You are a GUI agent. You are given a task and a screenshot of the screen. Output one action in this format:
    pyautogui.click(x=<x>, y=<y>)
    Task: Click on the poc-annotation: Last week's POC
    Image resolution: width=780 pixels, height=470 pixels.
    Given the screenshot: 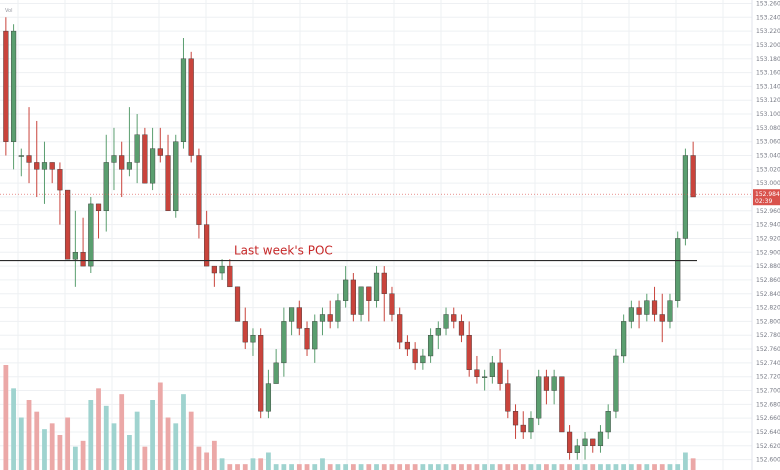 What is the action you would take?
    pyautogui.click(x=283, y=251)
    